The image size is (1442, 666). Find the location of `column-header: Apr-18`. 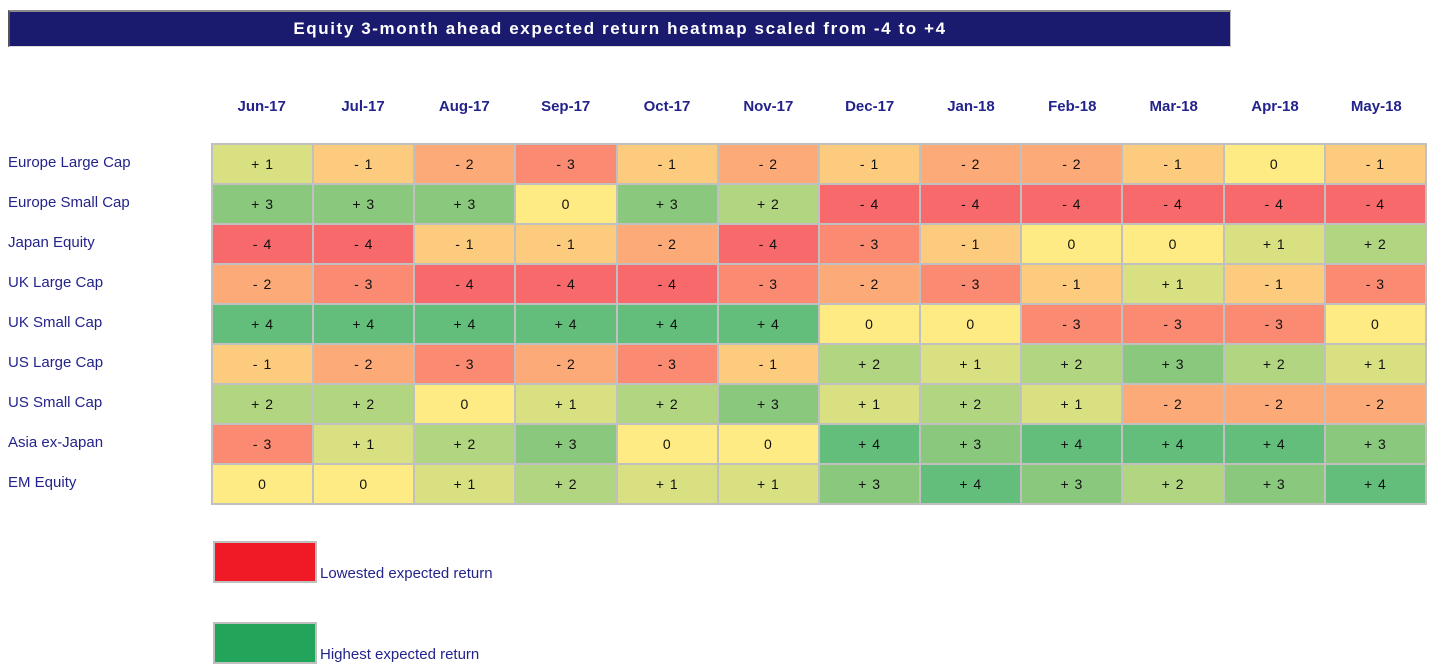

column-header: Apr-18 is located at coordinates (1275, 106).